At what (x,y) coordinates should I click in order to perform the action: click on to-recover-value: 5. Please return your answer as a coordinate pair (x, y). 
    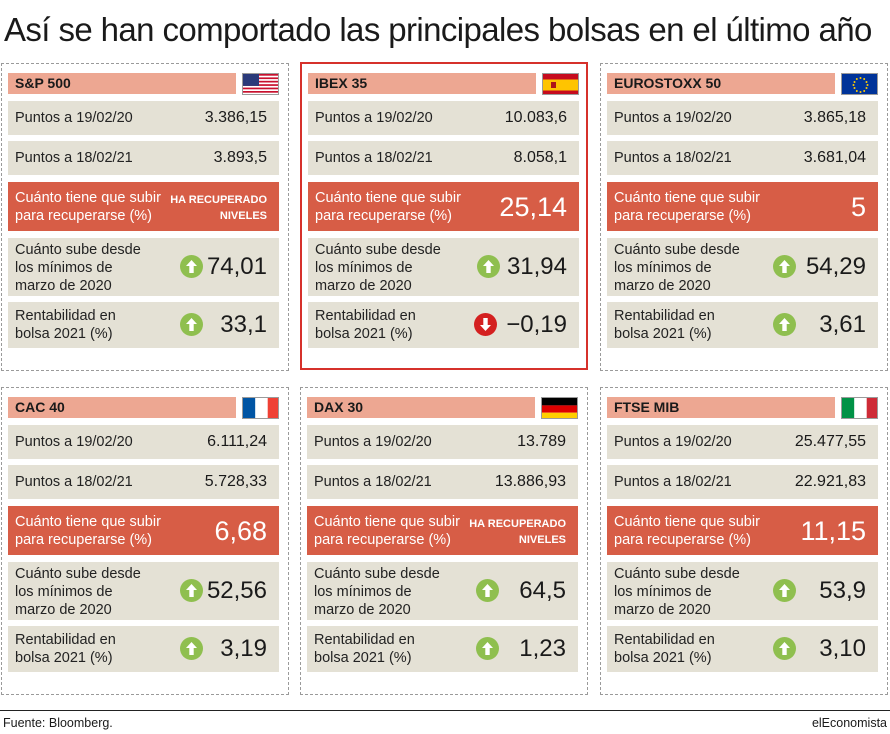
    Looking at the image, I should click on (858, 207).